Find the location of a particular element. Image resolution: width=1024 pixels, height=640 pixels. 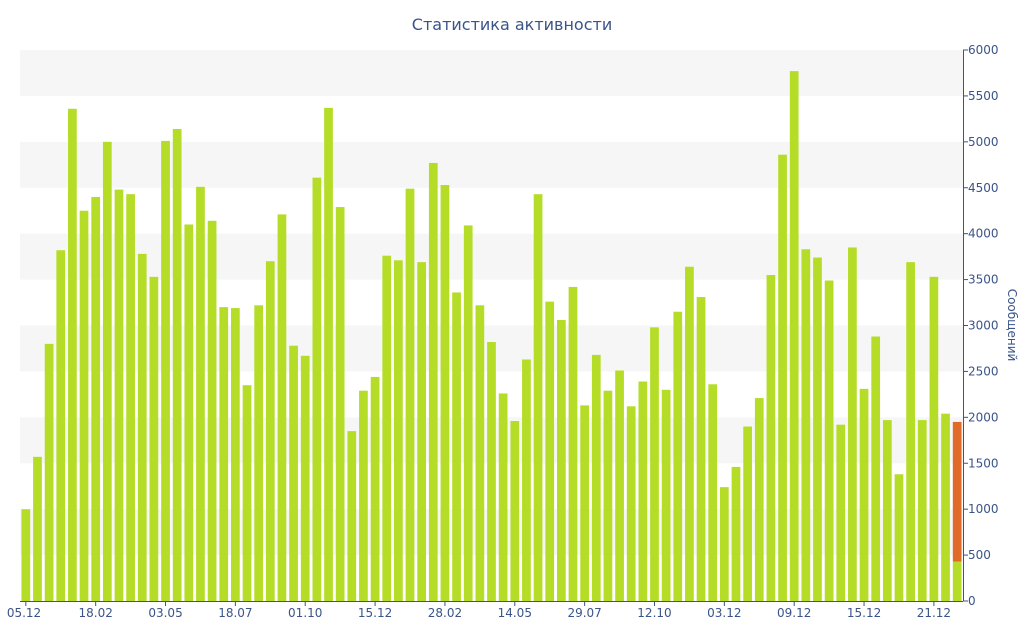

x-tick-label: 29.07 is located at coordinates (584, 613).